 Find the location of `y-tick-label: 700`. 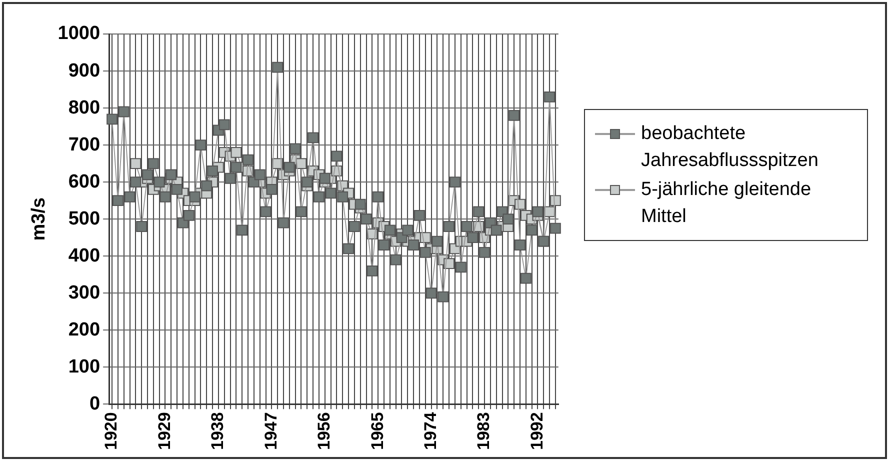

y-tick-label: 700 is located at coordinates (84, 145).